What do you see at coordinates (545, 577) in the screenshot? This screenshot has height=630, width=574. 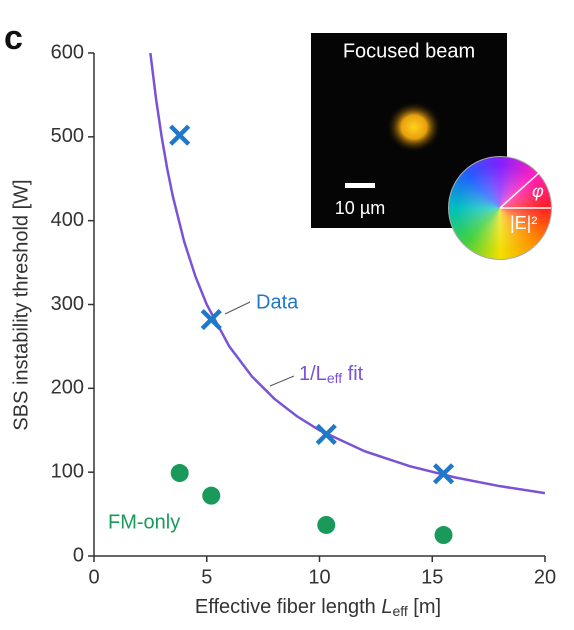 I see `x-tick-label: 20` at bounding box center [545, 577].